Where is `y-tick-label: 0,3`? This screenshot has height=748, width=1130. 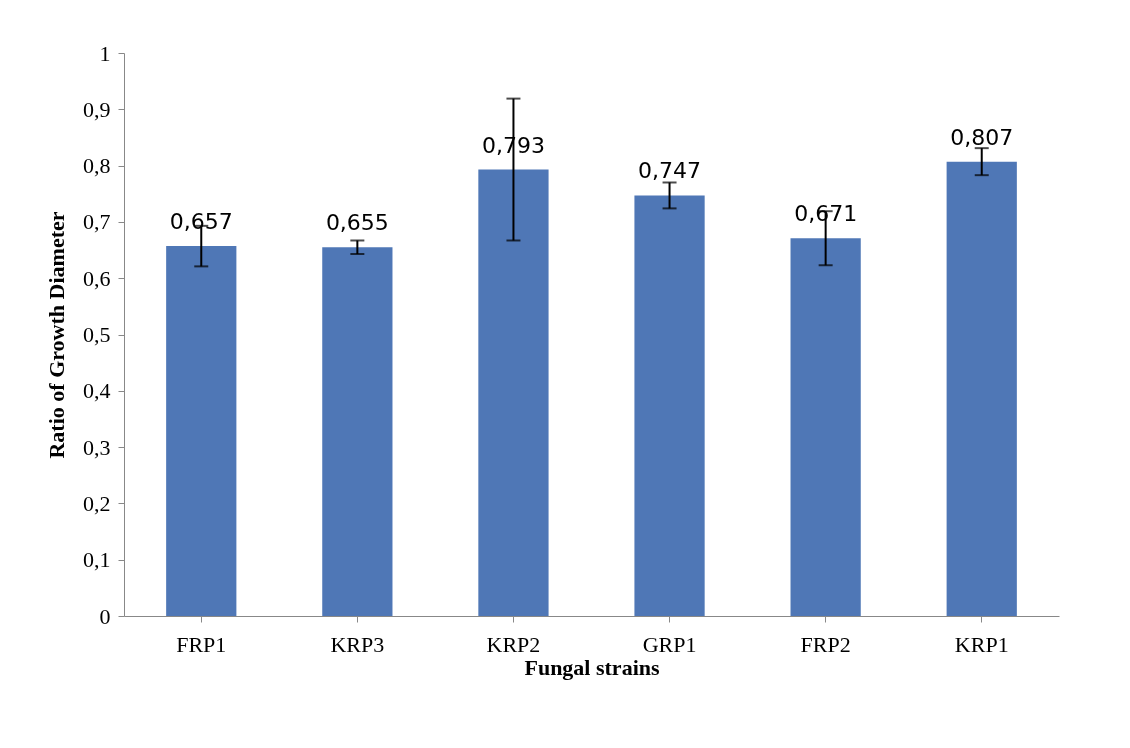 y-tick-label: 0,3 is located at coordinates (97, 447).